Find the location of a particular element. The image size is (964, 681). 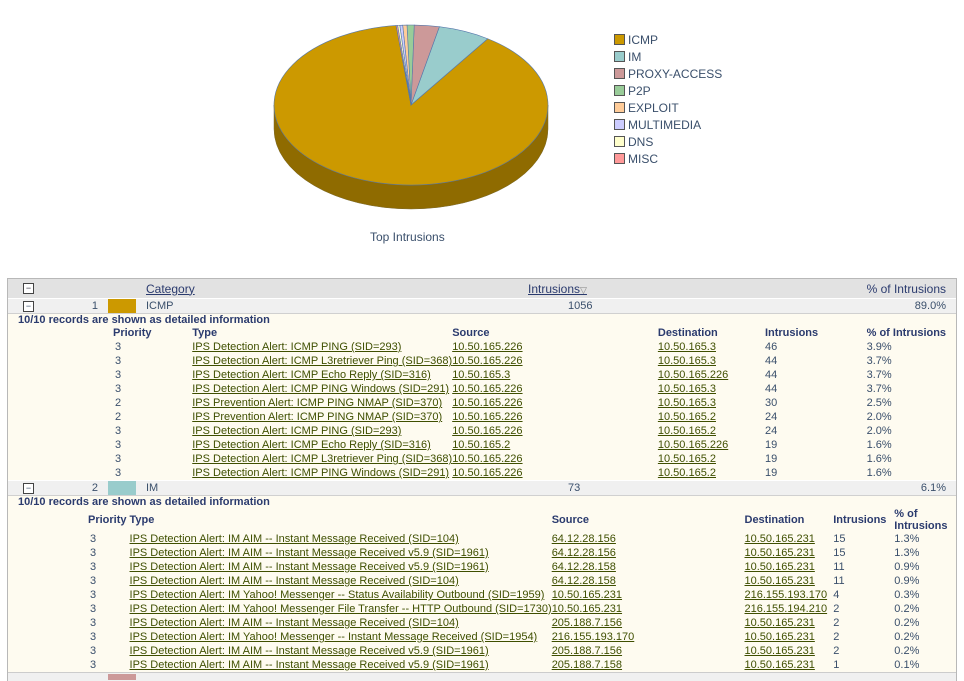

source-ip-link: 205.188.7.158 is located at coordinates (587, 665).